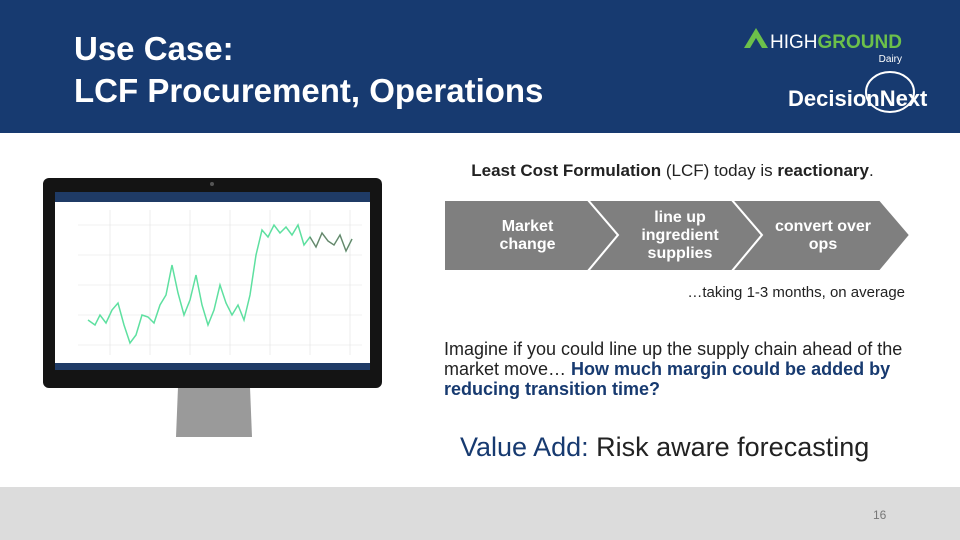 Image resolution: width=960 pixels, height=540 pixels. What do you see at coordinates (823, 235) in the screenshot?
I see `process-step: convert over ops` at bounding box center [823, 235].